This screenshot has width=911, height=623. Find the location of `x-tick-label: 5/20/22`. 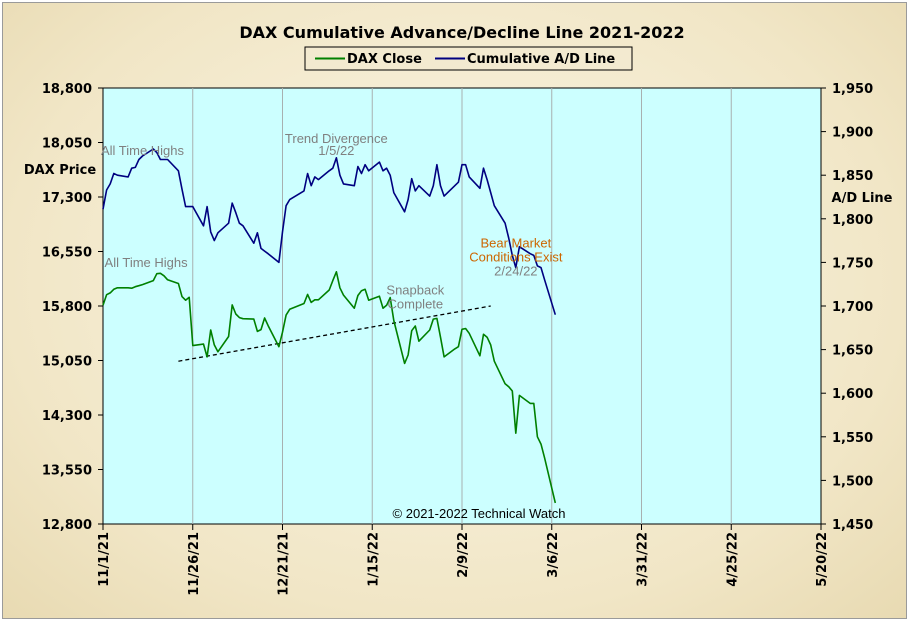

x-tick-label: 5/20/22 is located at coordinates (822, 559).